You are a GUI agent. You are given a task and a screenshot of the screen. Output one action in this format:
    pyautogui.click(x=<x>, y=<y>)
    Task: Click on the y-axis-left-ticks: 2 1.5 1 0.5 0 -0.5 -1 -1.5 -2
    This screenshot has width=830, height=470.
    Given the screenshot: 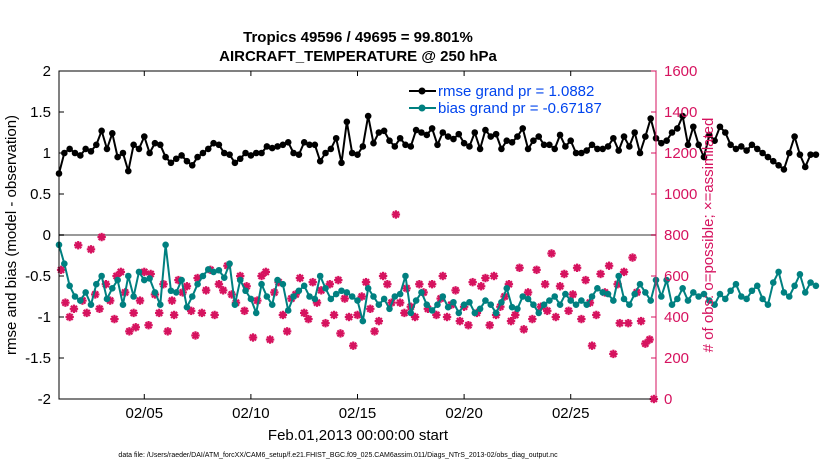 What is the action you would take?
    pyautogui.click(x=44, y=235)
    